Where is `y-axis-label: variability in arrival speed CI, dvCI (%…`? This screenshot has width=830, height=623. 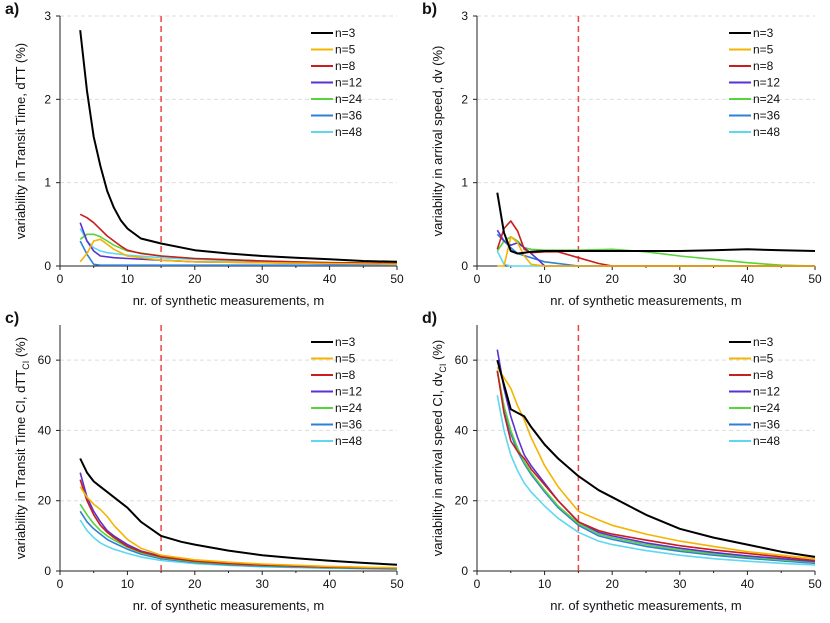 y-axis-label: variability in arrival speed CI, dvCI (%… is located at coordinates (439, 448).